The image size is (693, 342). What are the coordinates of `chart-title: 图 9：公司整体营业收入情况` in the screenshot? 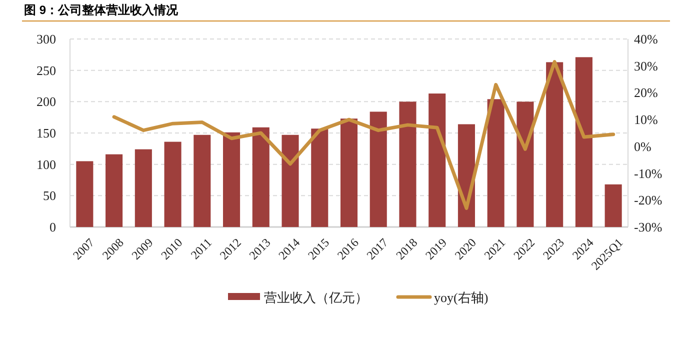 It's located at (102, 10).